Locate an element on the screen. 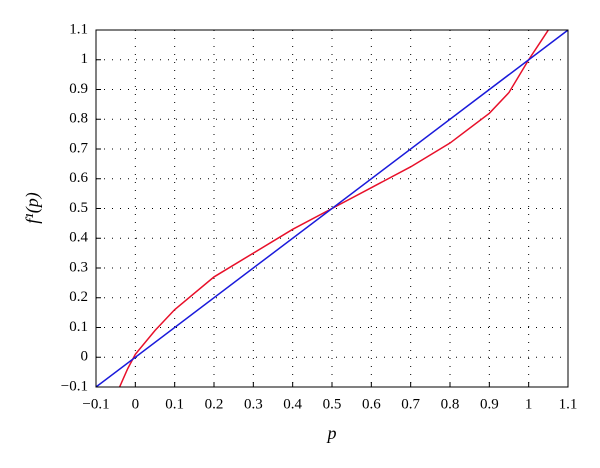 The height and width of the screenshot is (468, 600). x-tick-label: 0.2 is located at coordinates (214, 404).